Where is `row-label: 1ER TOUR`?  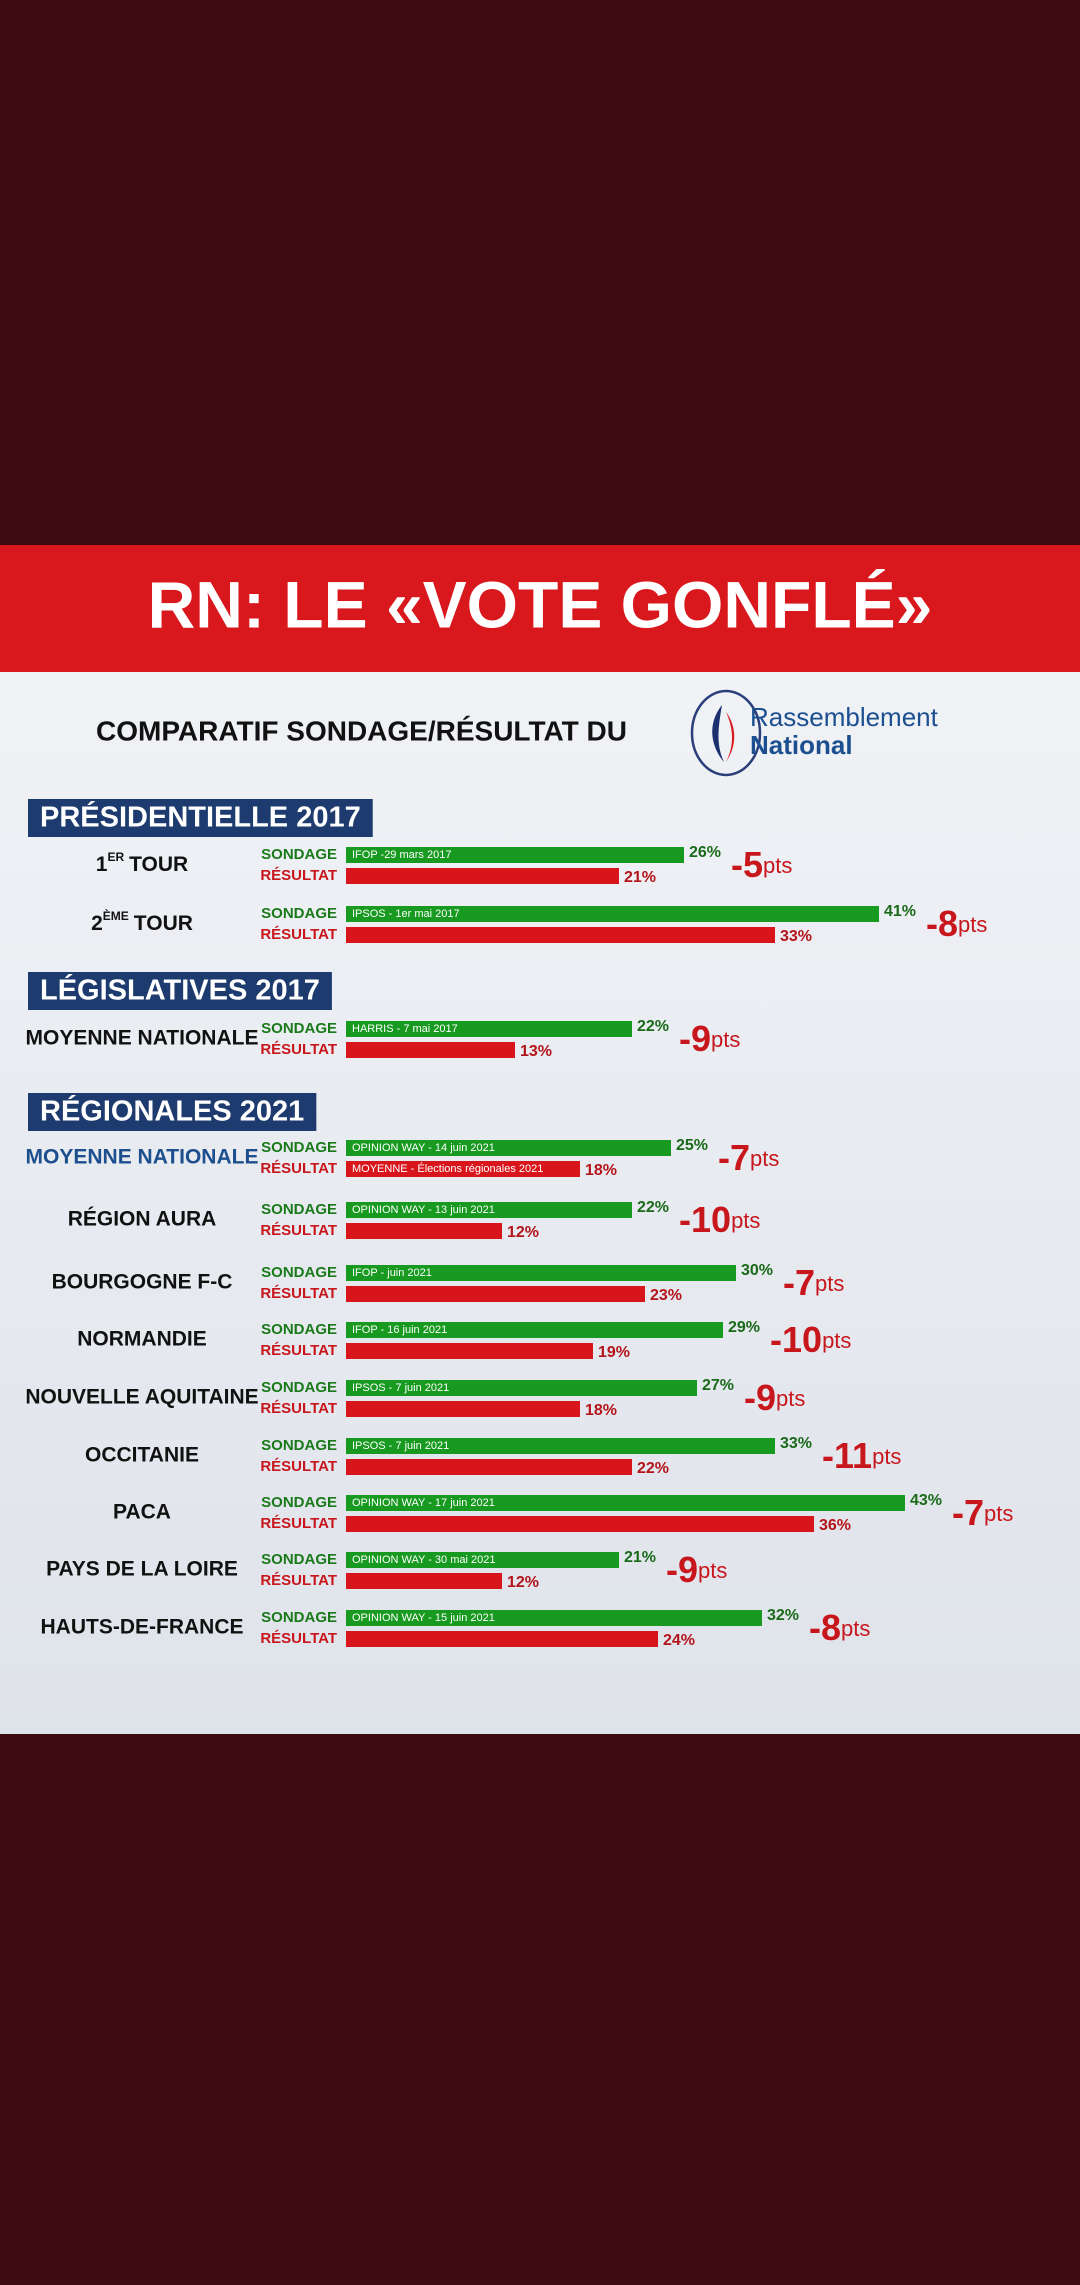 row-label: 1ER TOUR is located at coordinates (142, 862).